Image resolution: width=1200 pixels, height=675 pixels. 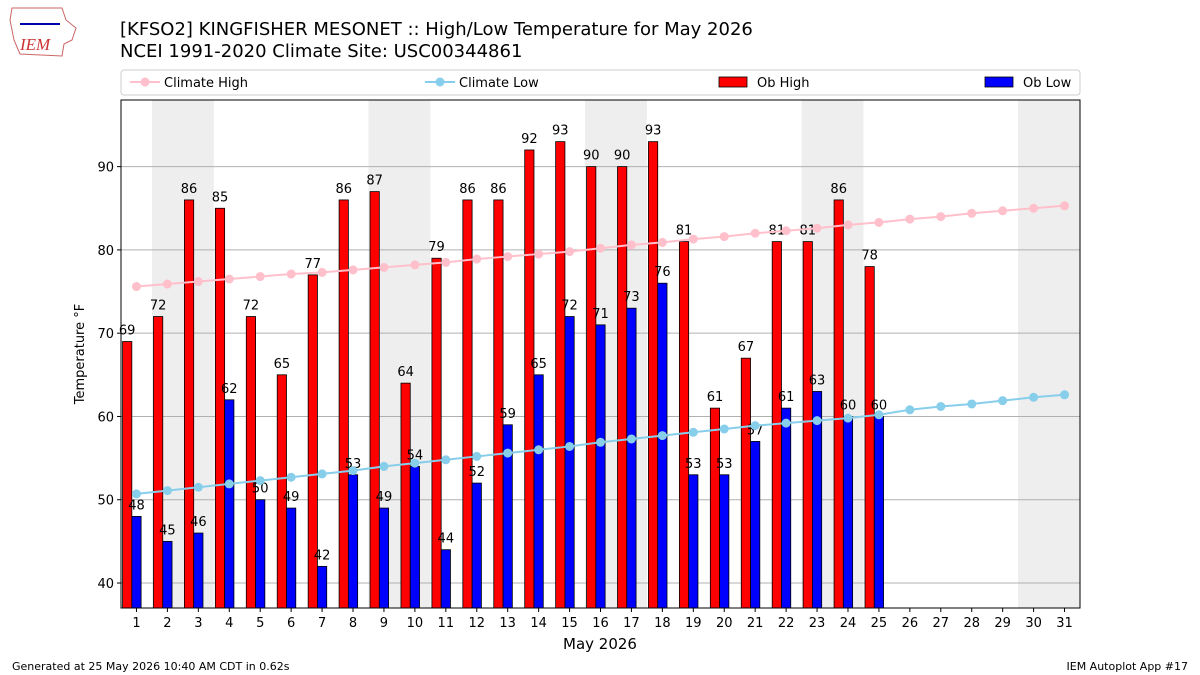 What do you see at coordinates (43, 32) in the screenshot?
I see `logo: IEM` at bounding box center [43, 32].